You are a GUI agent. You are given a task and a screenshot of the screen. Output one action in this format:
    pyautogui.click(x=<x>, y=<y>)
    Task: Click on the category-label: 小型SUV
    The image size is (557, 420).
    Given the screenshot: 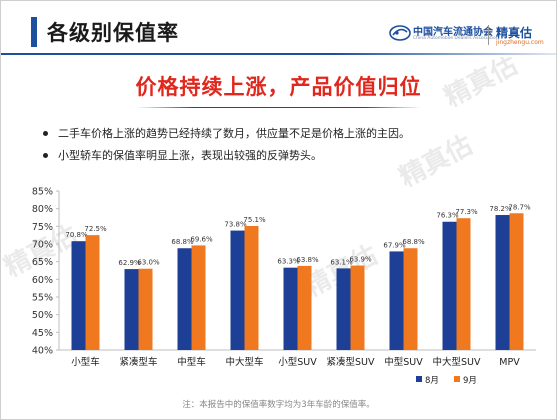 What is the action you would take?
    pyautogui.click(x=297, y=362)
    